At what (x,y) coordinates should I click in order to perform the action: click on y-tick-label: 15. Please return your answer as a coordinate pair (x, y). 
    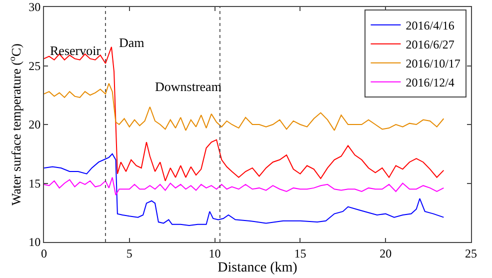
    Looking at the image, I should click on (34, 183).